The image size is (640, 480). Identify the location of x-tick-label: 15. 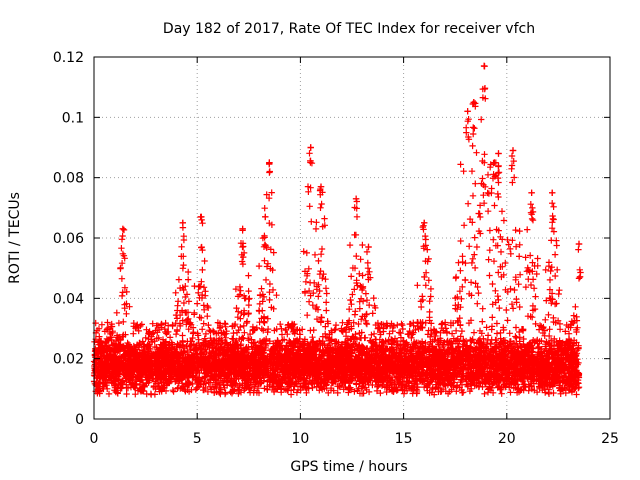
(404, 439).